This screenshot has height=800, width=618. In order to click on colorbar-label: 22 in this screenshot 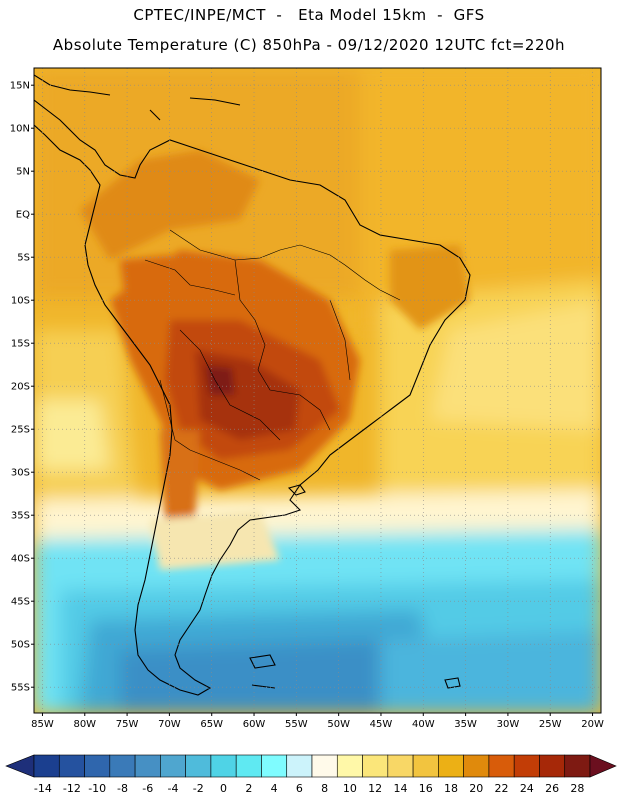, I will do `click(502, 788)`.